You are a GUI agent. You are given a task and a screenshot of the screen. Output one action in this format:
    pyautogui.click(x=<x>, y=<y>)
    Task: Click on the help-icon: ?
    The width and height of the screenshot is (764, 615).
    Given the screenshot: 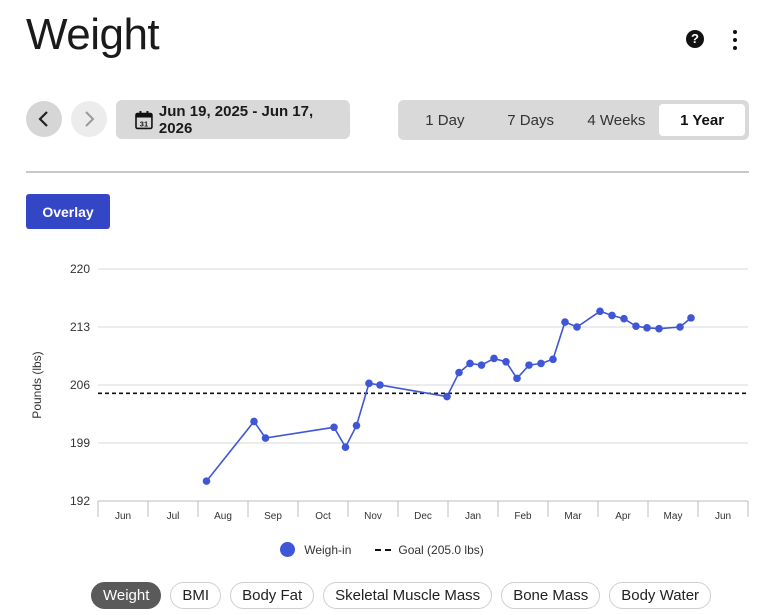 What is the action you would take?
    pyautogui.click(x=695, y=39)
    